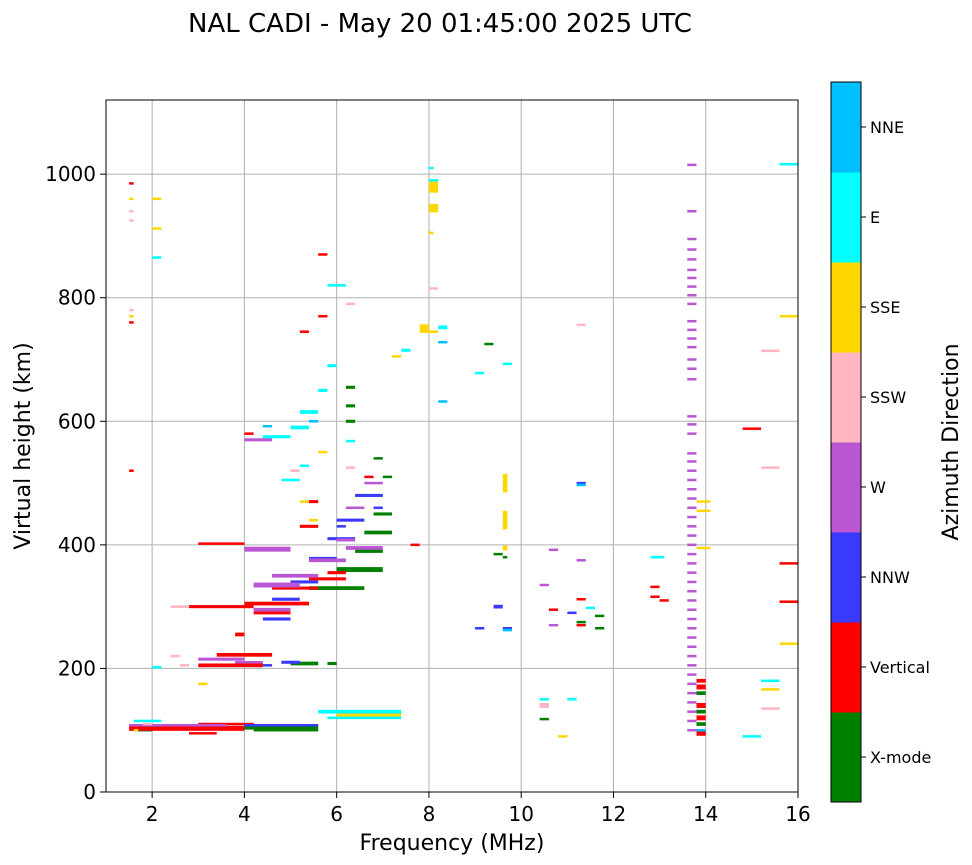 This screenshot has width=972, height=865. Describe the element at coordinates (70, 174) in the screenshot. I see `y-tick-label: 1000` at that location.